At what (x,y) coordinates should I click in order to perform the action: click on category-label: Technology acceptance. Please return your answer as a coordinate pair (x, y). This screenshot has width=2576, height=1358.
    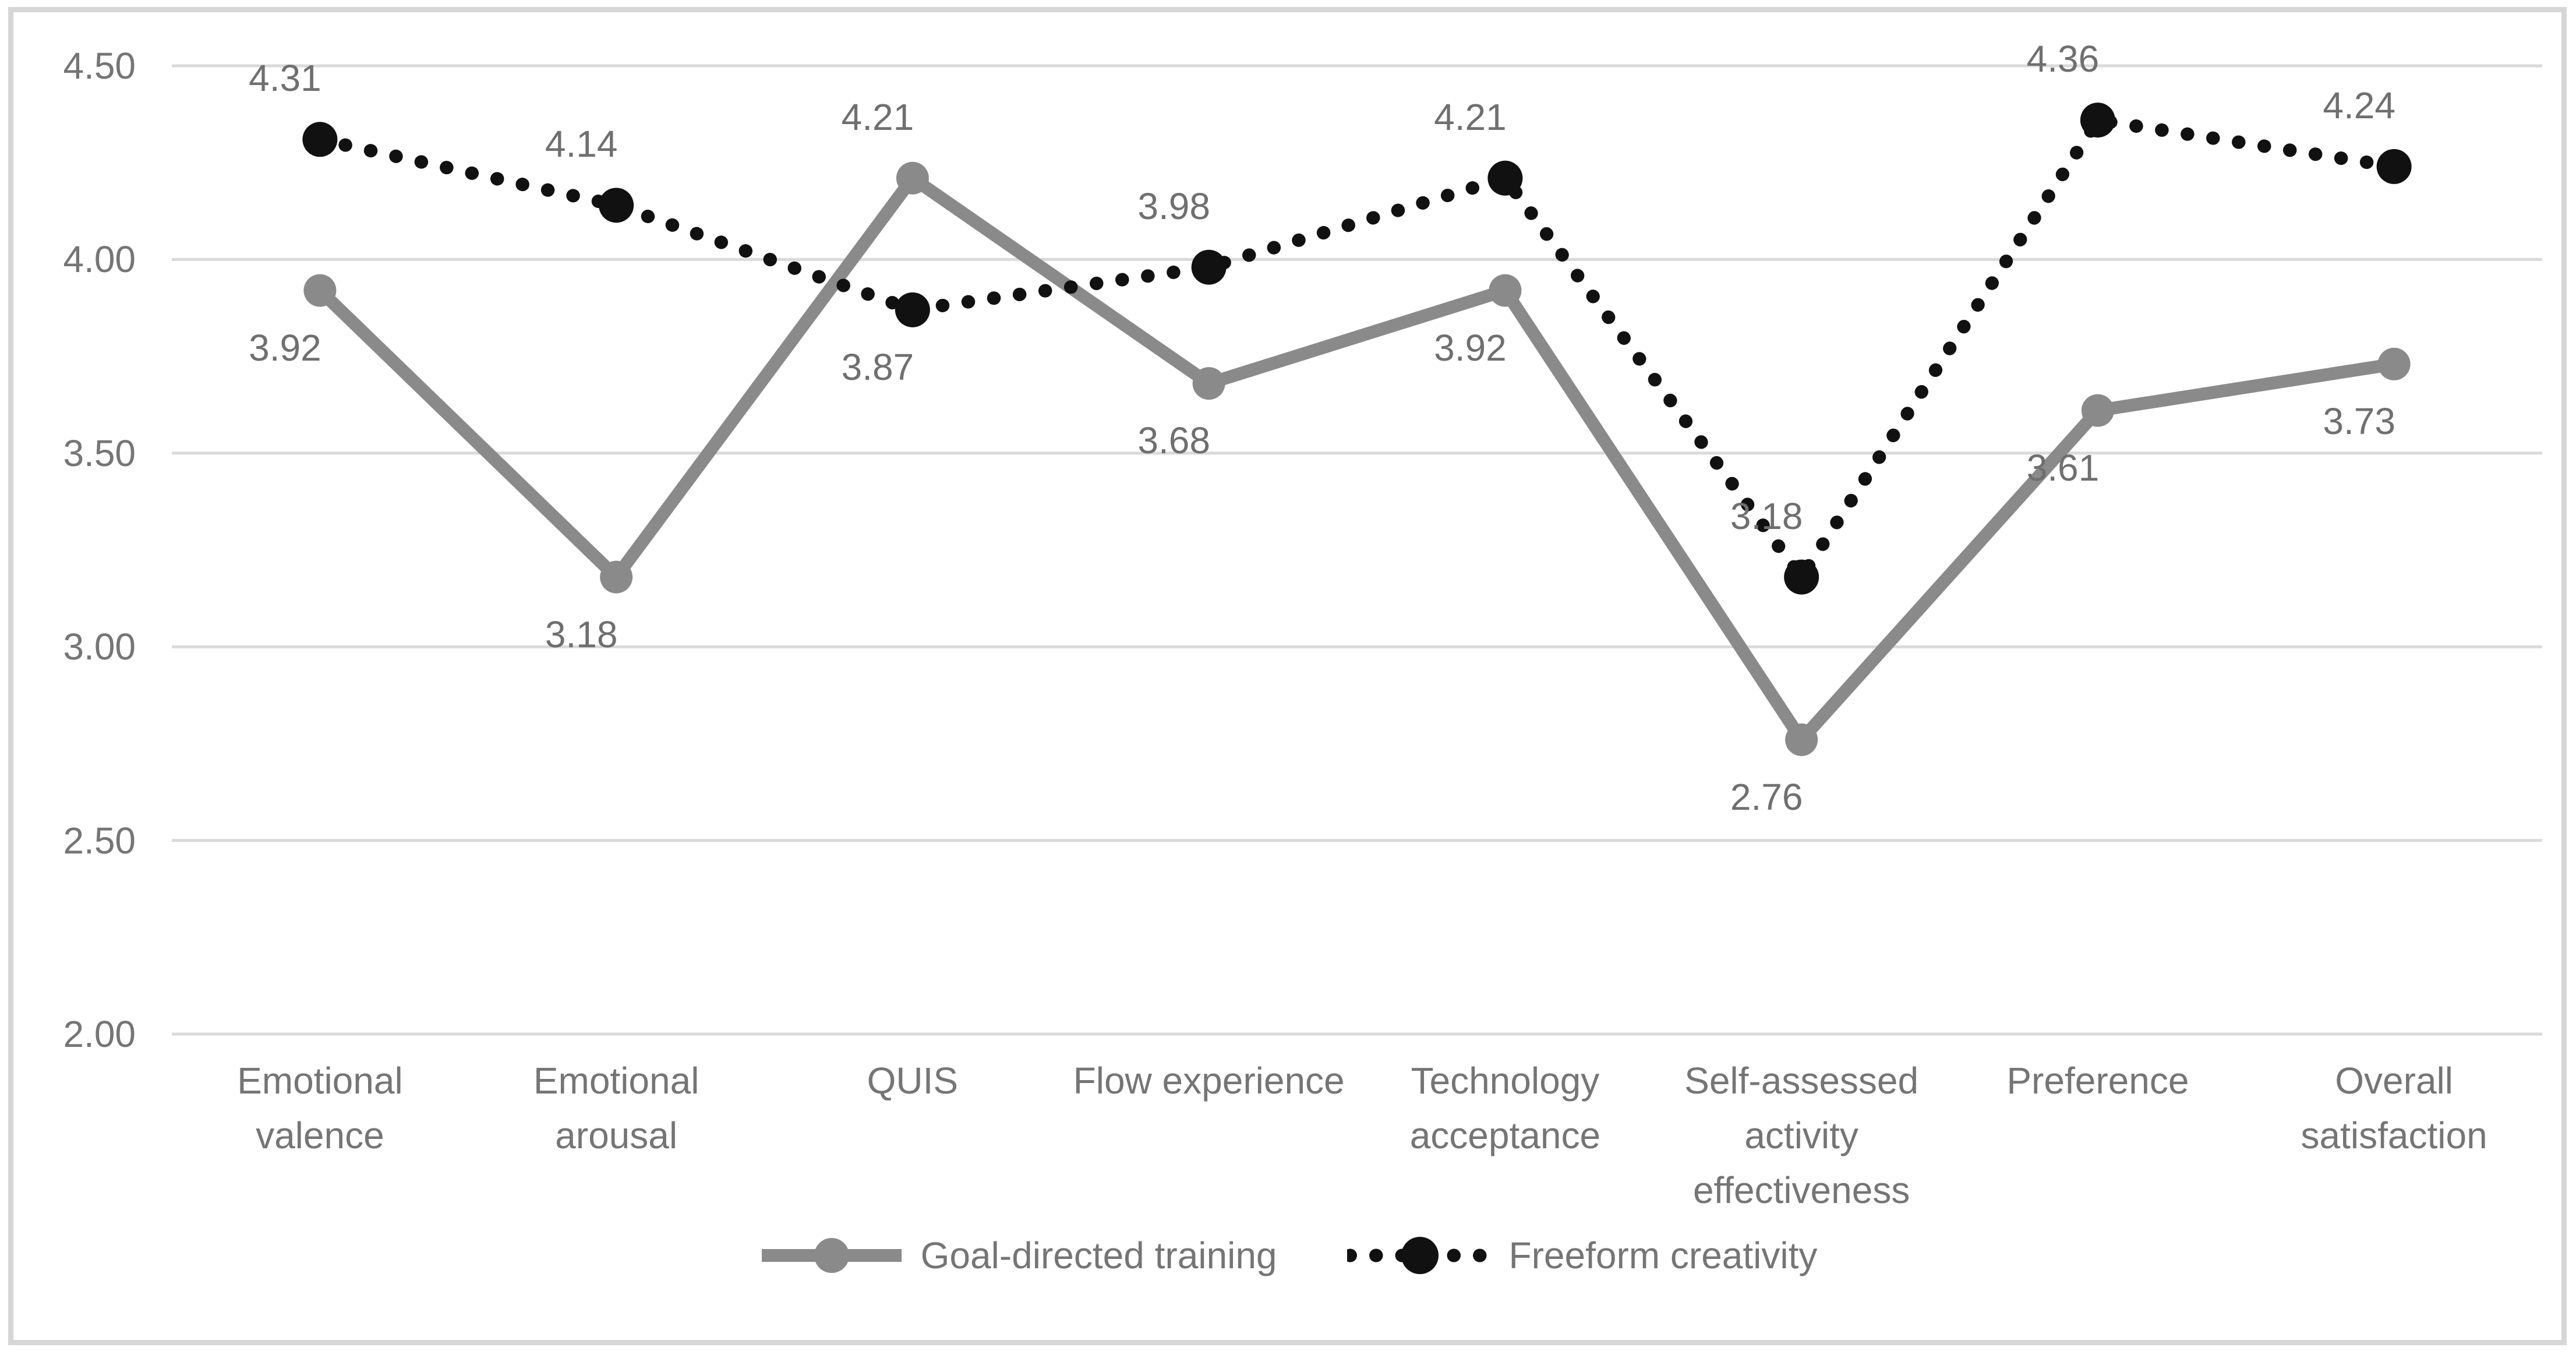
    Looking at the image, I should click on (1505, 1108).